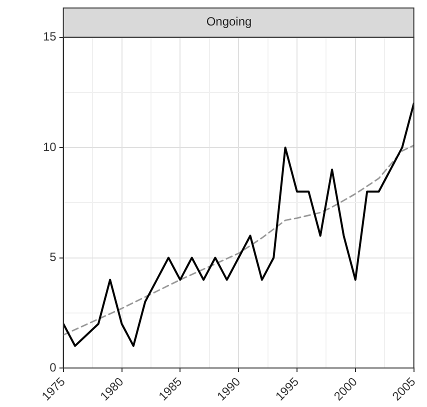  I want to click on y-tick-label: 15, so click(49, 37).